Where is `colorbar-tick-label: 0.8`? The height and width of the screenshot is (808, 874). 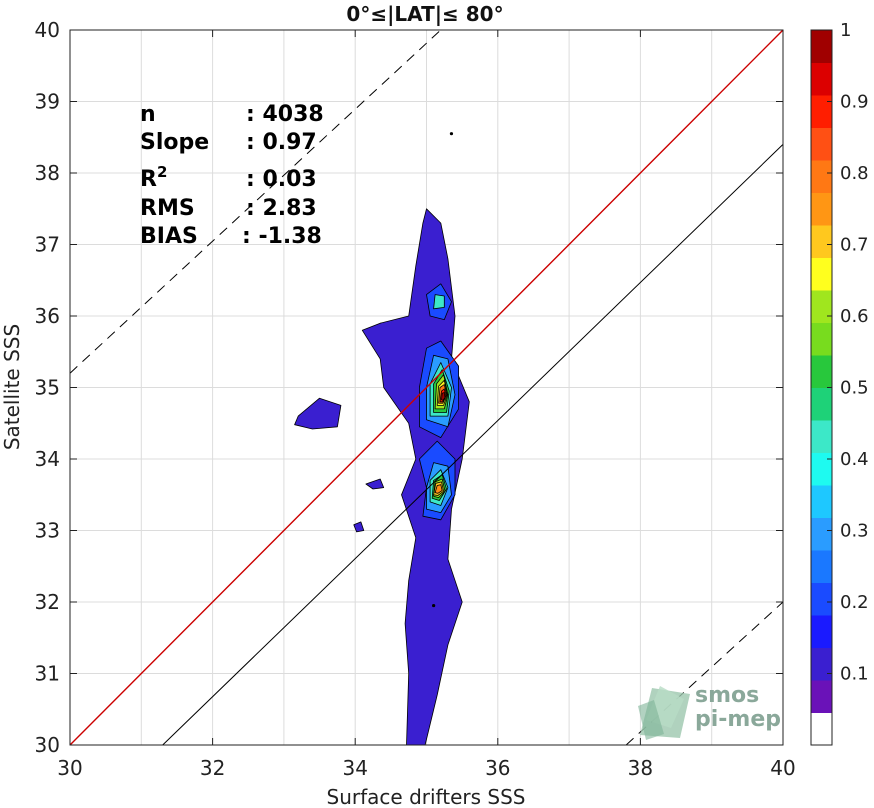
colorbar-tick-label: 0.8 is located at coordinates (854, 173).